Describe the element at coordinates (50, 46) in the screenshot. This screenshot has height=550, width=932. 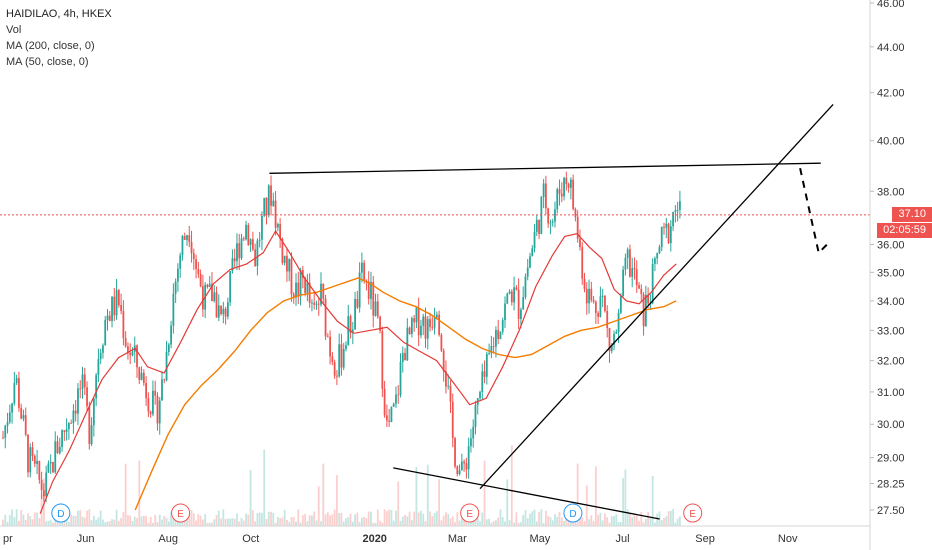
I see `legend-ma200: MA (200, close, 0)` at that location.